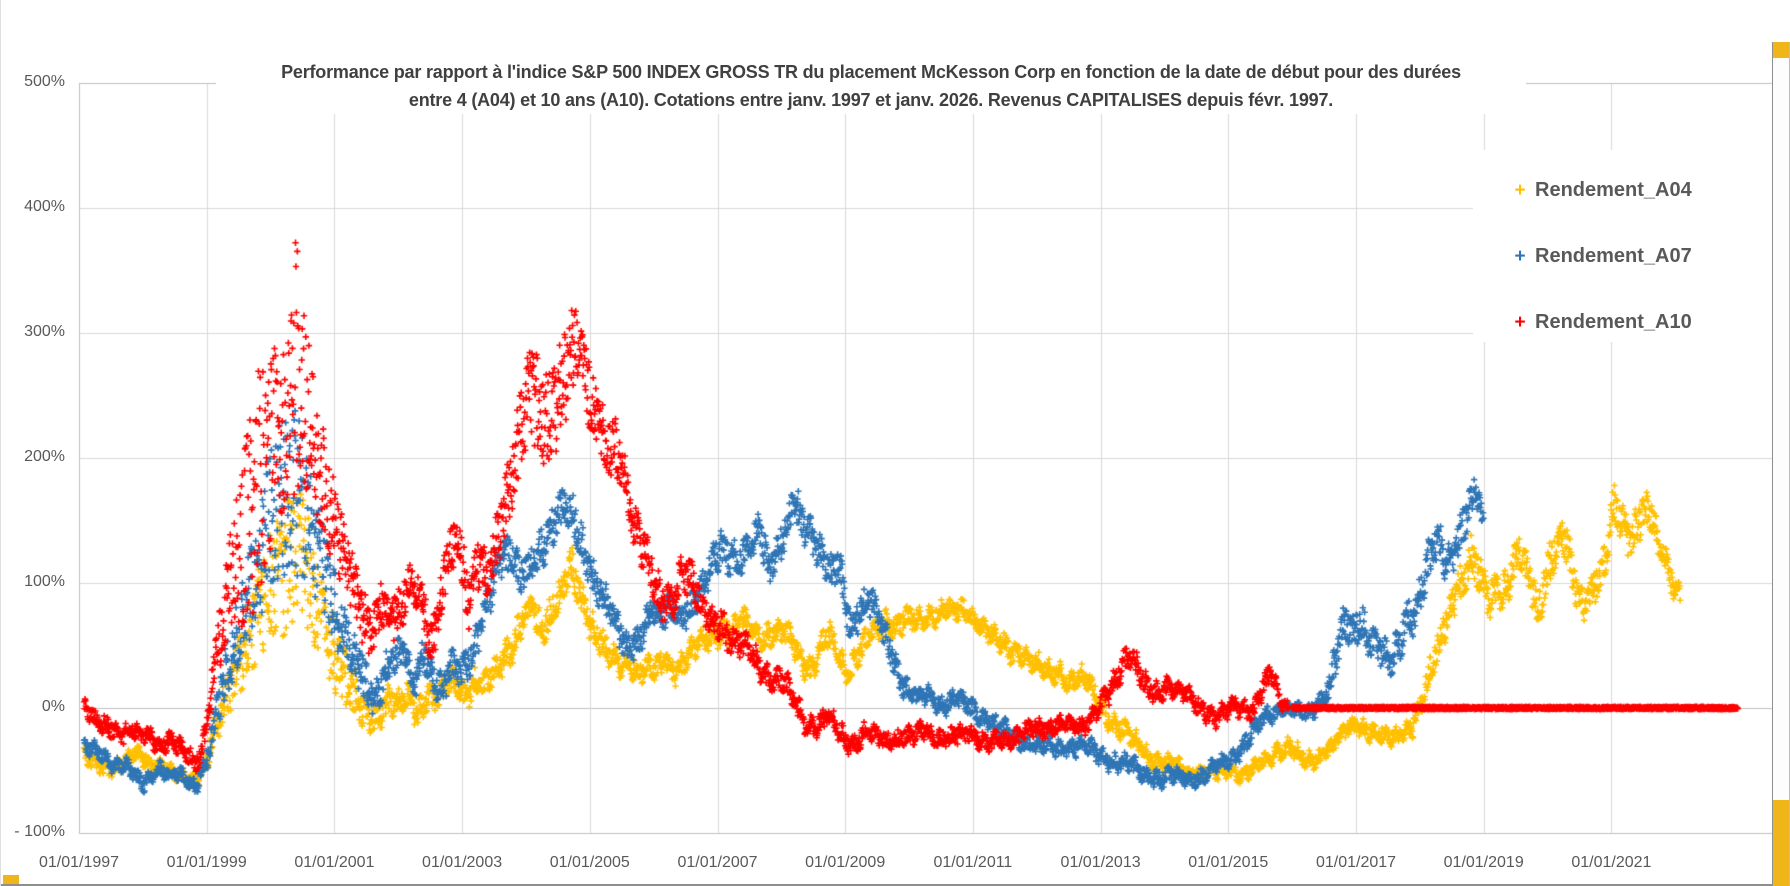 The image size is (1790, 886). What do you see at coordinates (717, 862) in the screenshot?
I see `x-tick-label: 01/01/2007` at bounding box center [717, 862].